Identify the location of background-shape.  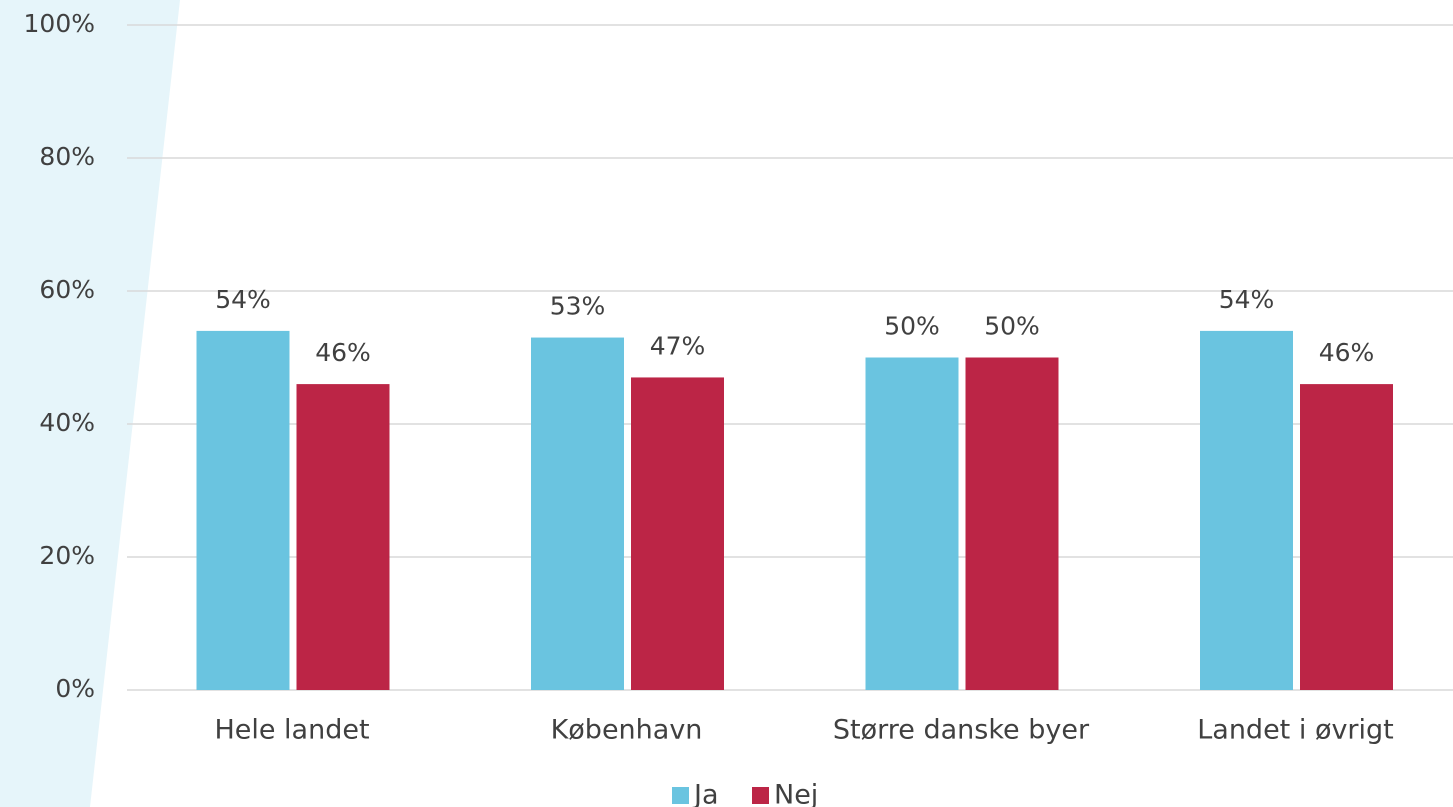
(90, 403).